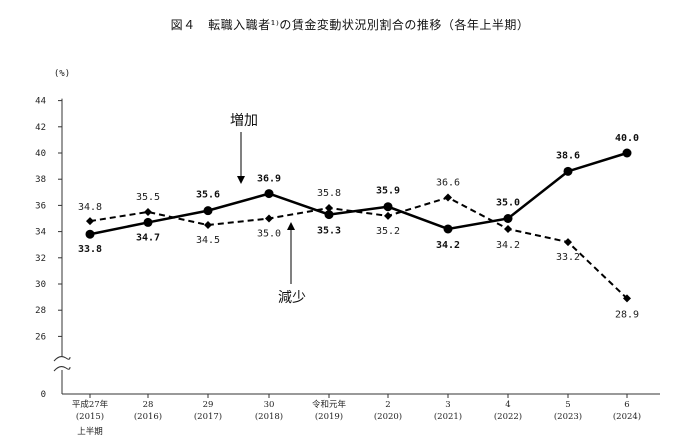  Describe the element at coordinates (292, 297) in the screenshot. I see `series-label-decrease: 減少` at that location.